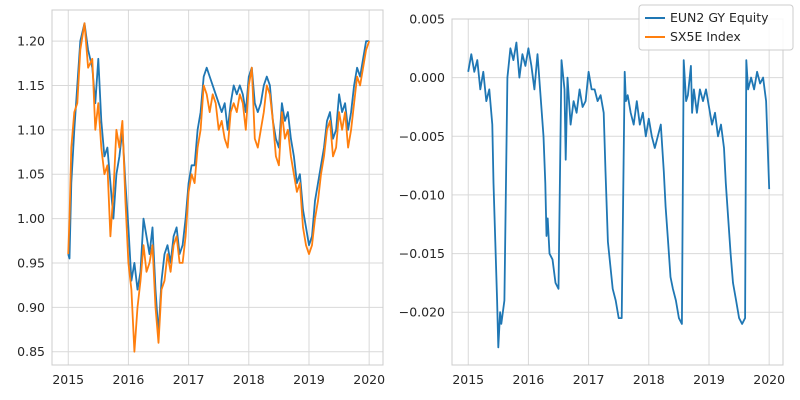 The height and width of the screenshot is (400, 800). I want to click on y-tick-label: −0.020, so click(422, 312).